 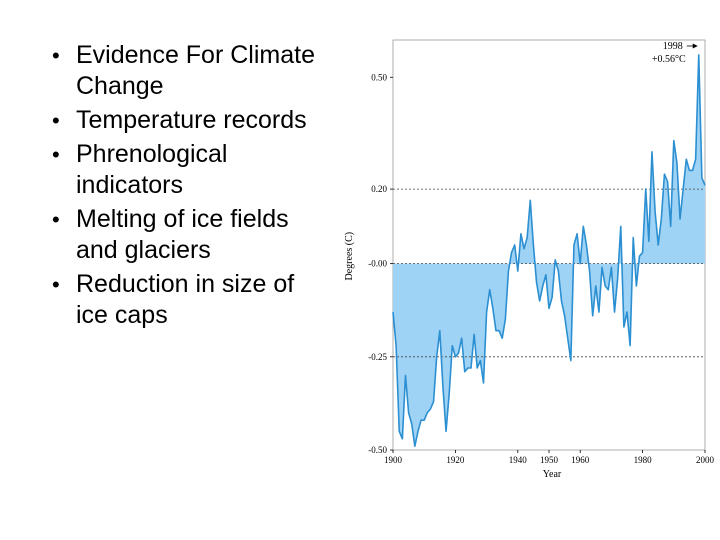 I want to click on bullet-text: Phrenological indicators, so click(x=152, y=169).